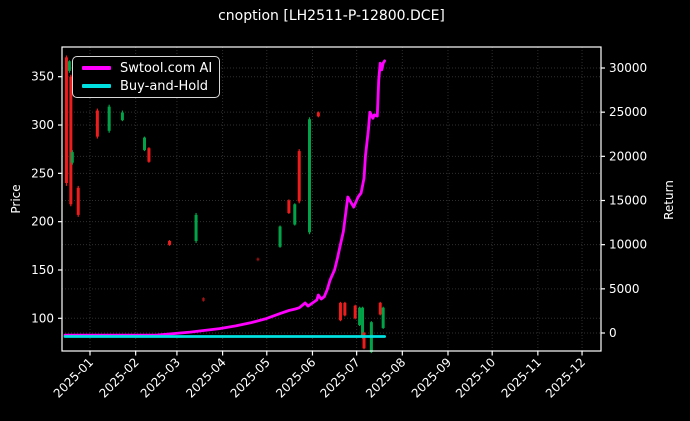  I want to click on tick-label: 2025-01, so click(73, 377).